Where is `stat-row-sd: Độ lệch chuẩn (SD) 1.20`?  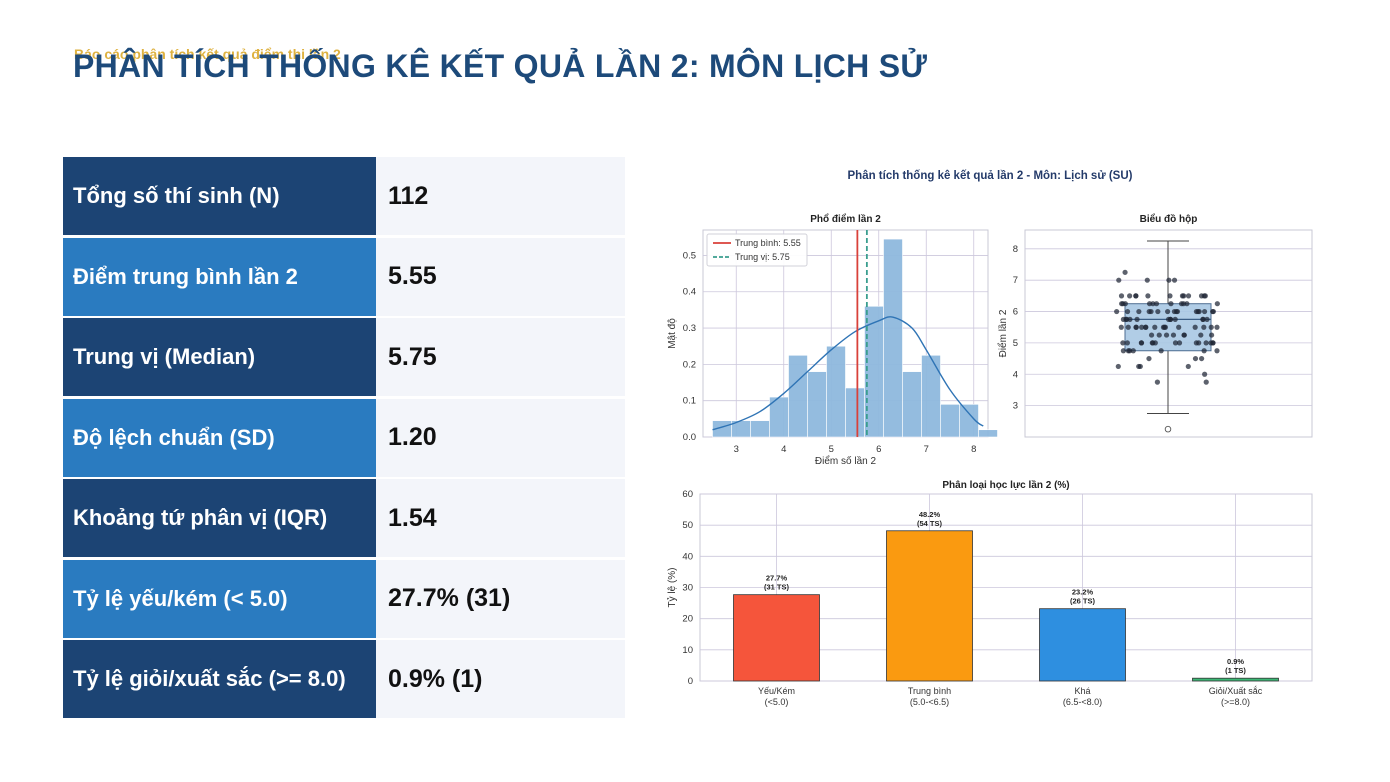
stat-row-sd: Độ lệch chuẩn (SD) 1.20 is located at coordinates (344, 437).